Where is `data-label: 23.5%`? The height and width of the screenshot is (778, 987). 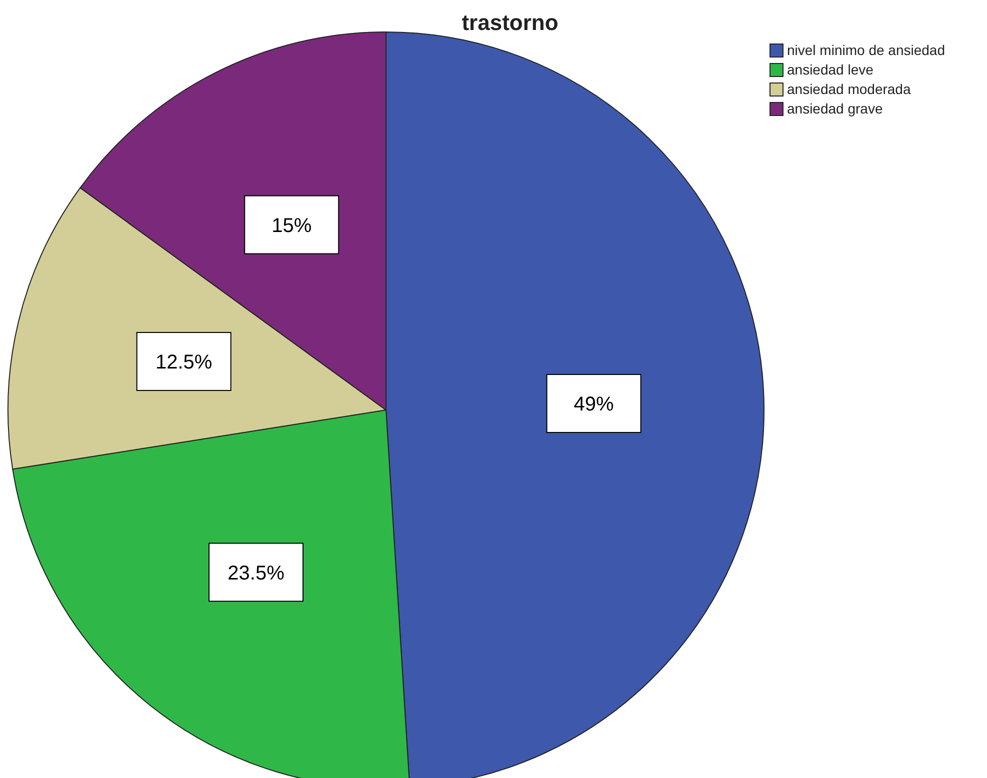 data-label: 23.5% is located at coordinates (256, 573).